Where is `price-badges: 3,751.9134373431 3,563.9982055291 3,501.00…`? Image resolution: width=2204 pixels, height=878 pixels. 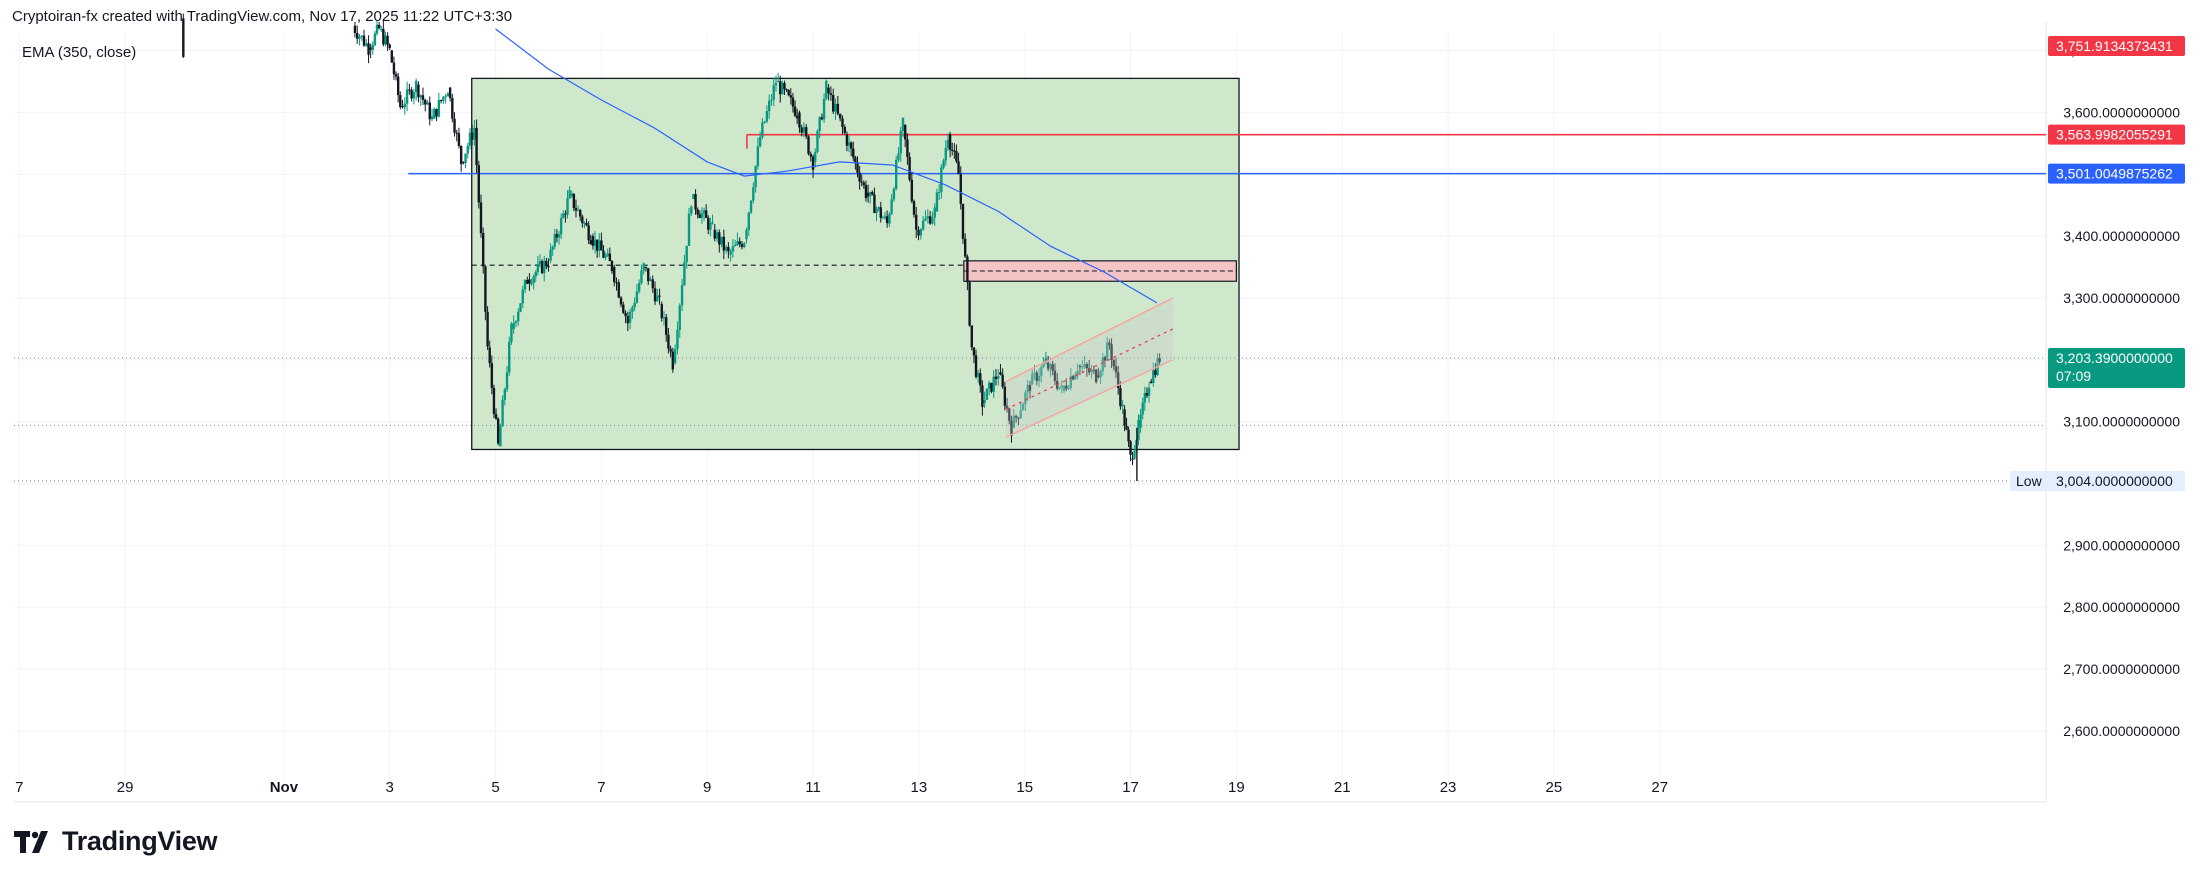 price-badges: 3,751.9134373431 3,563.9982055291 3,501.00… is located at coordinates (2097, 264).